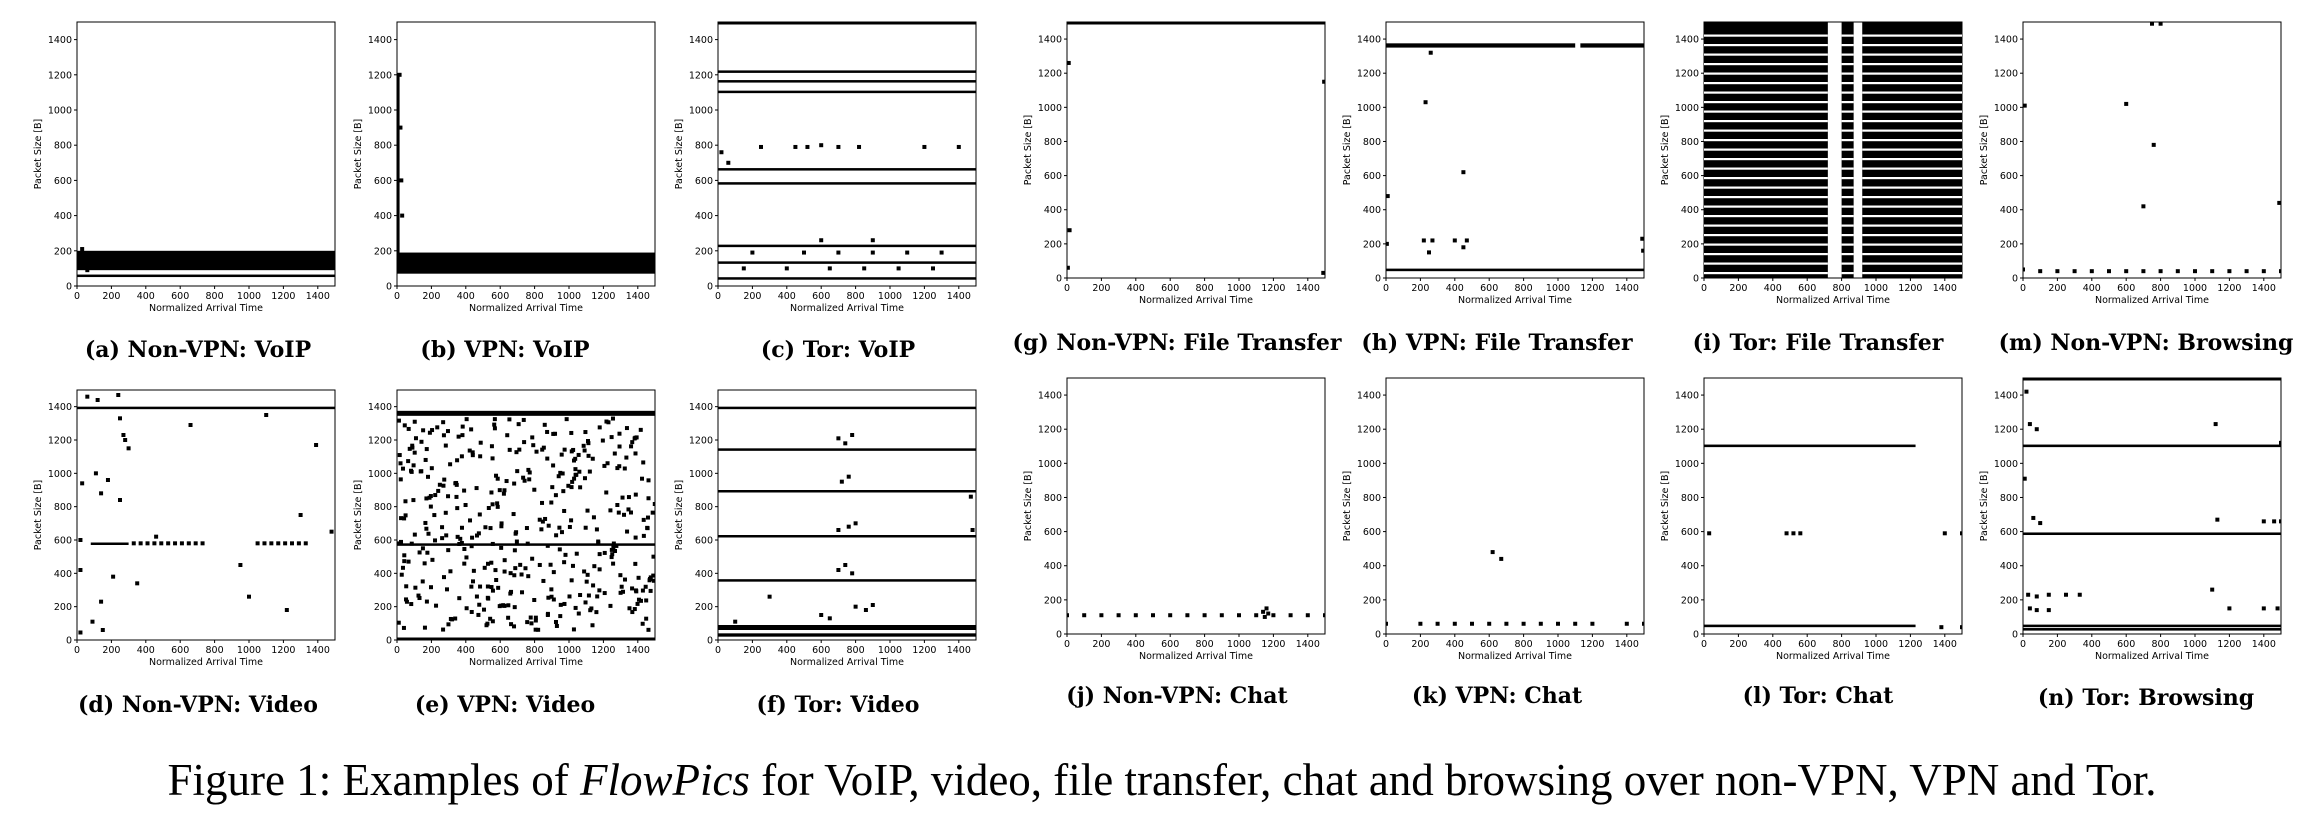 Image resolution: width=2324 pixels, height=830 pixels. Describe the element at coordinates (1945, 644) in the screenshot. I see `x-tick-label: 1400` at that location.